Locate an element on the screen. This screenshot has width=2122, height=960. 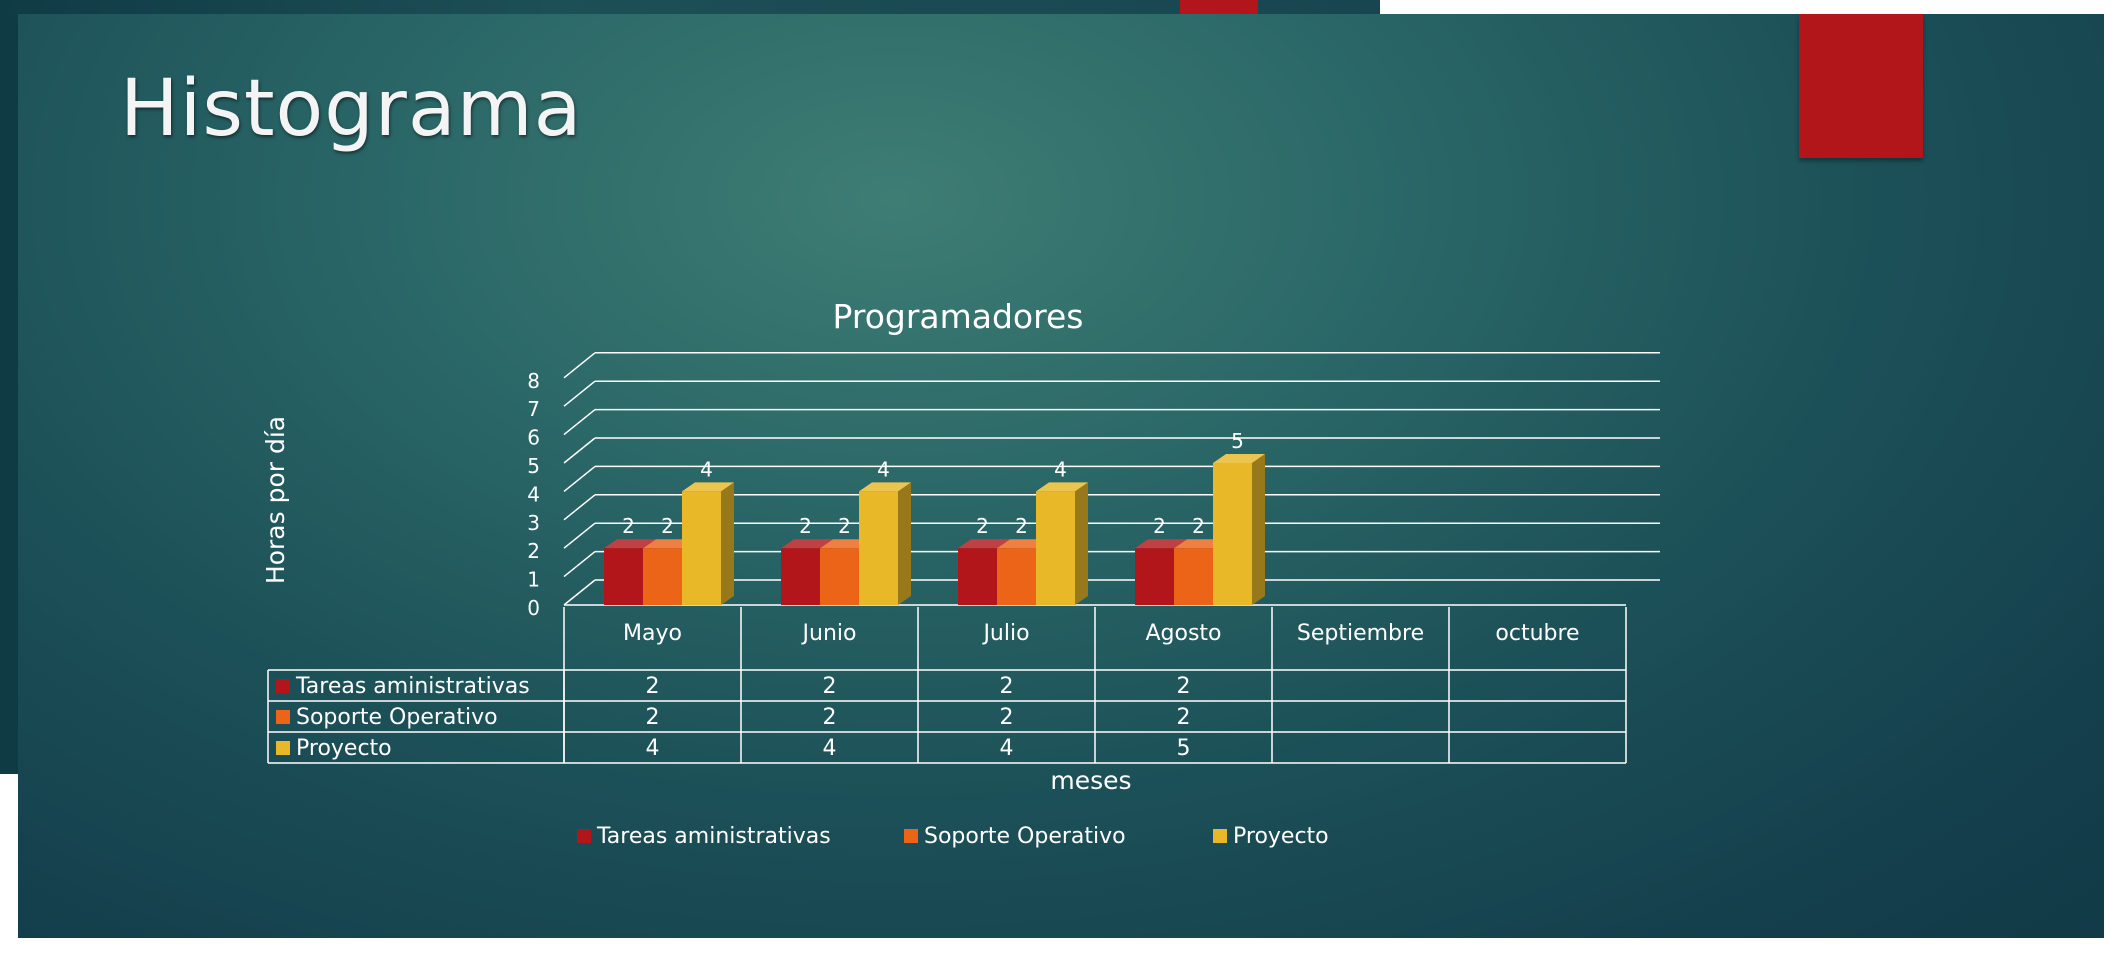
legend-label: Proyecto is located at coordinates (1281, 836).